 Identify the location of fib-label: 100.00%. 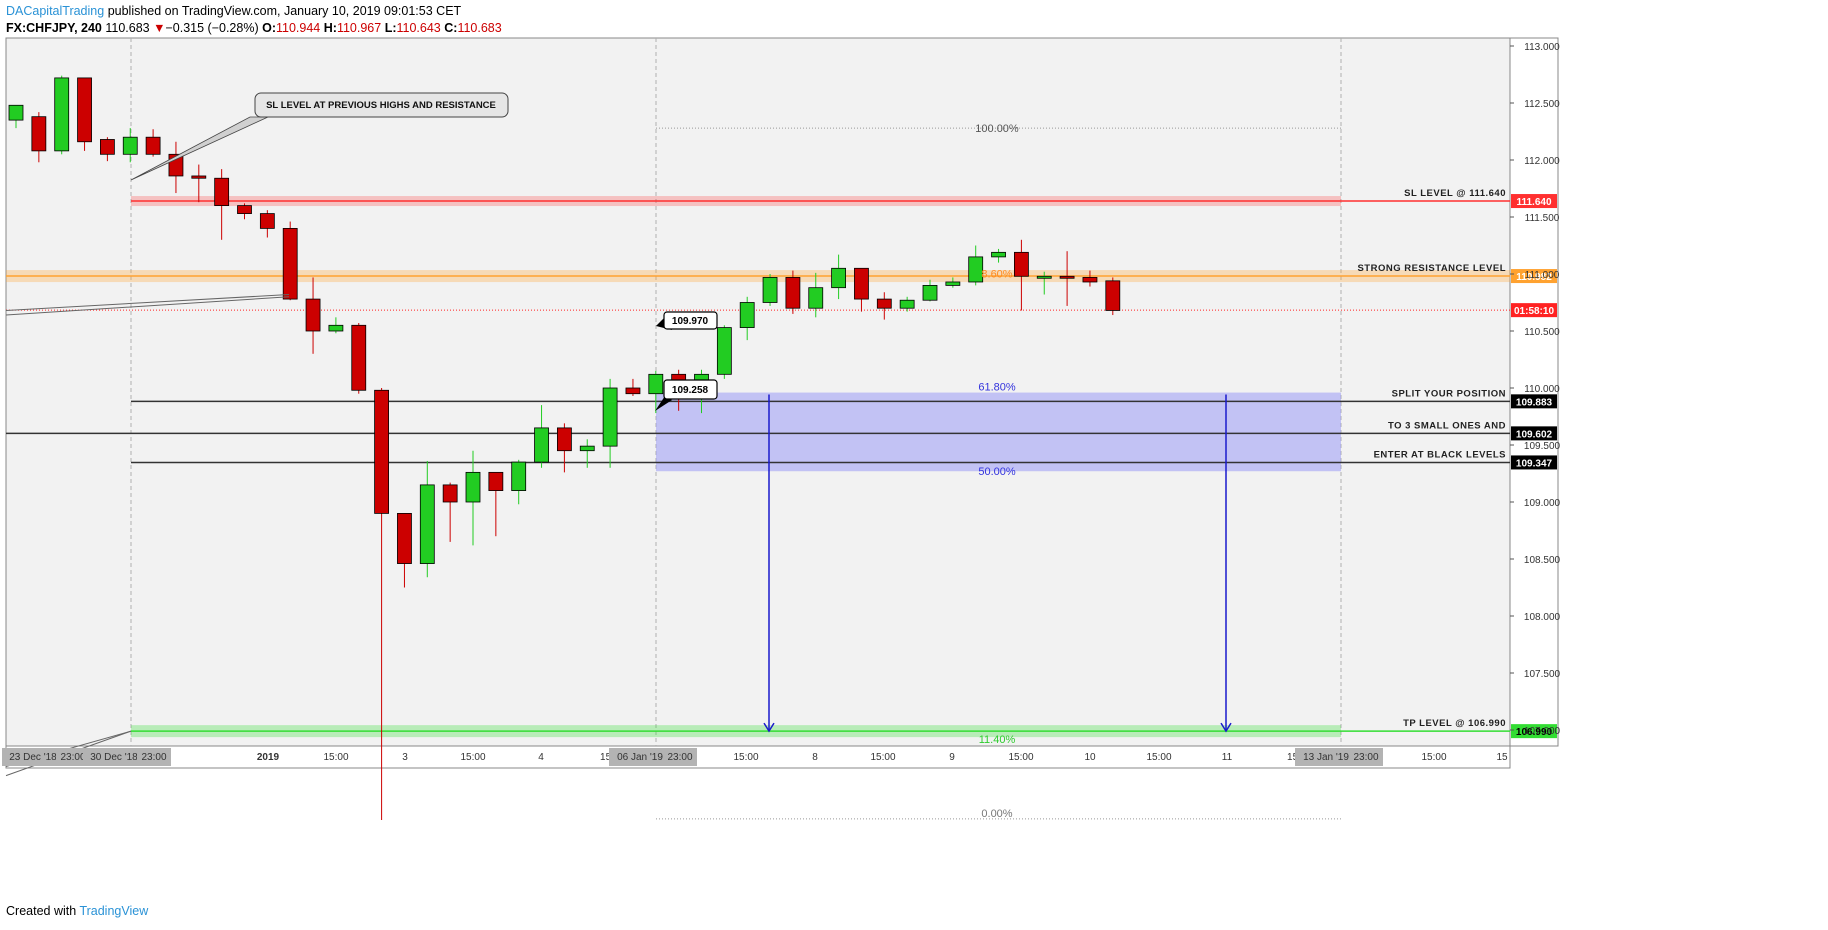
(997, 129).